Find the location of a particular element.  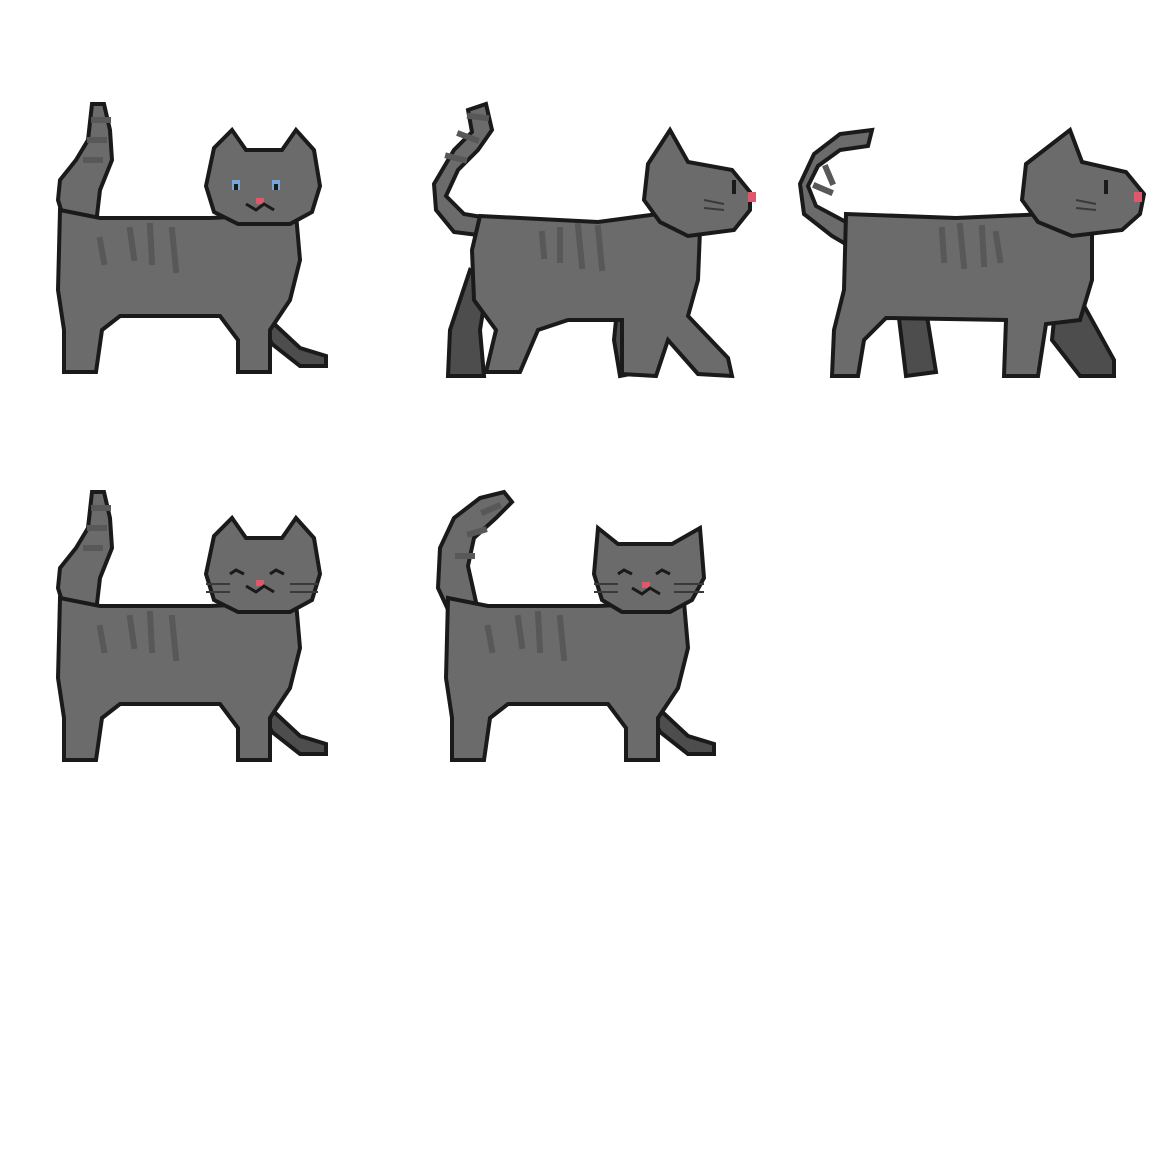

cat-sprite-standing-curled-tail is located at coordinates (580, 580).